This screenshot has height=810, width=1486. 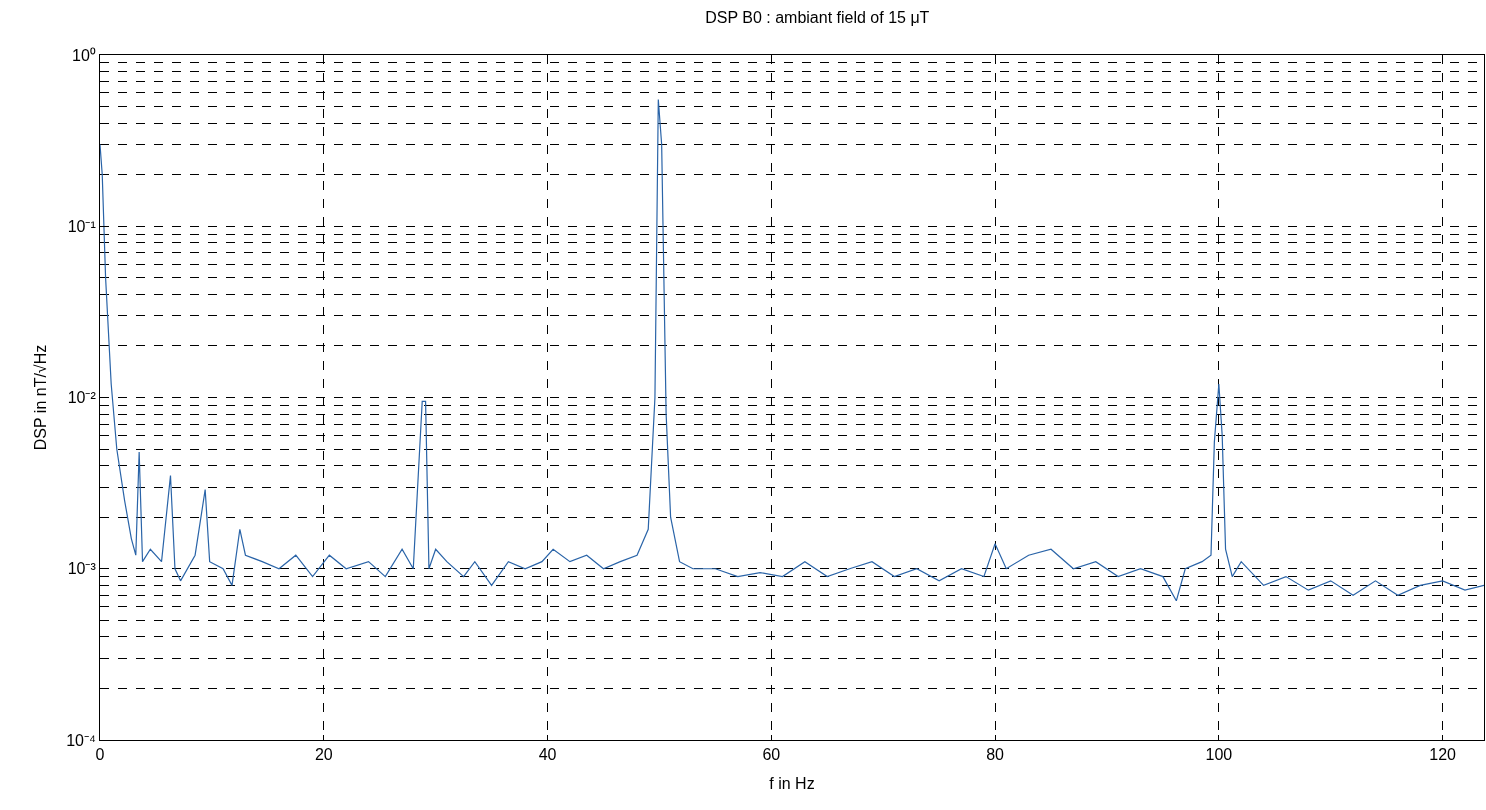 What do you see at coordinates (100, 755) in the screenshot?
I see `x-tick-label: 0` at bounding box center [100, 755].